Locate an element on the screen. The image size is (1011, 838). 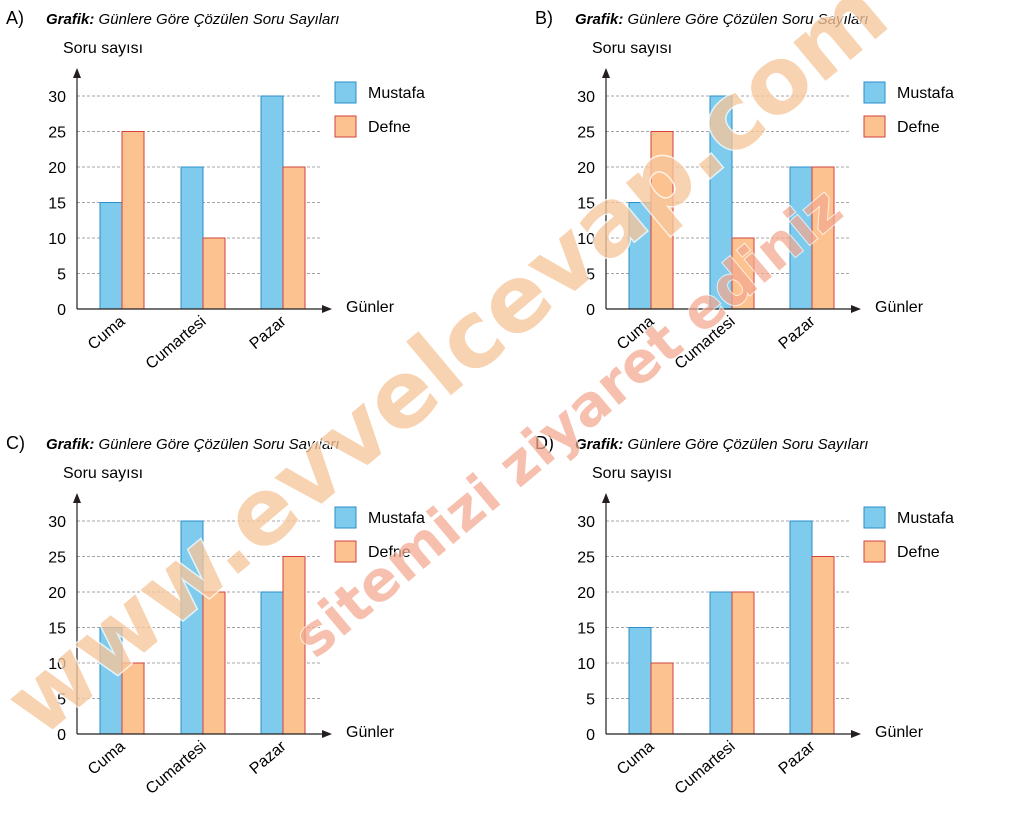
option-letter: A) is located at coordinates (15, 18).